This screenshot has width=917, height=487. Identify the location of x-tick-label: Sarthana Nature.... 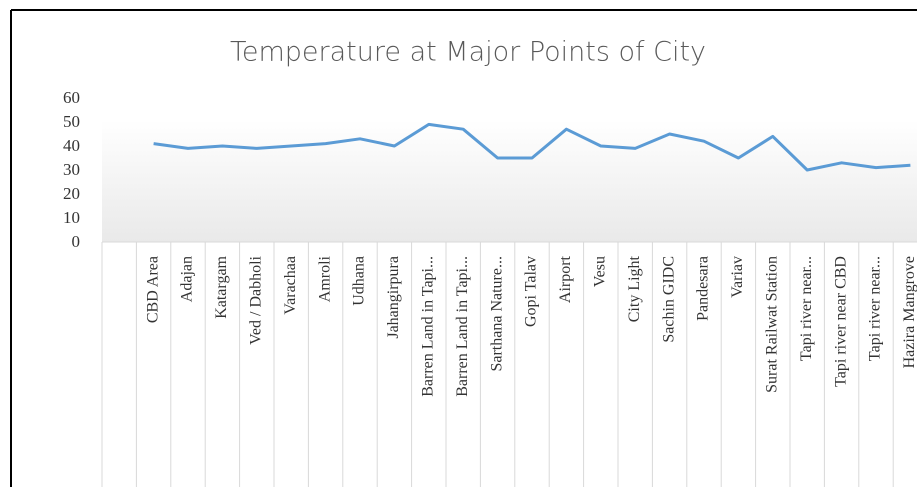
(496, 314).